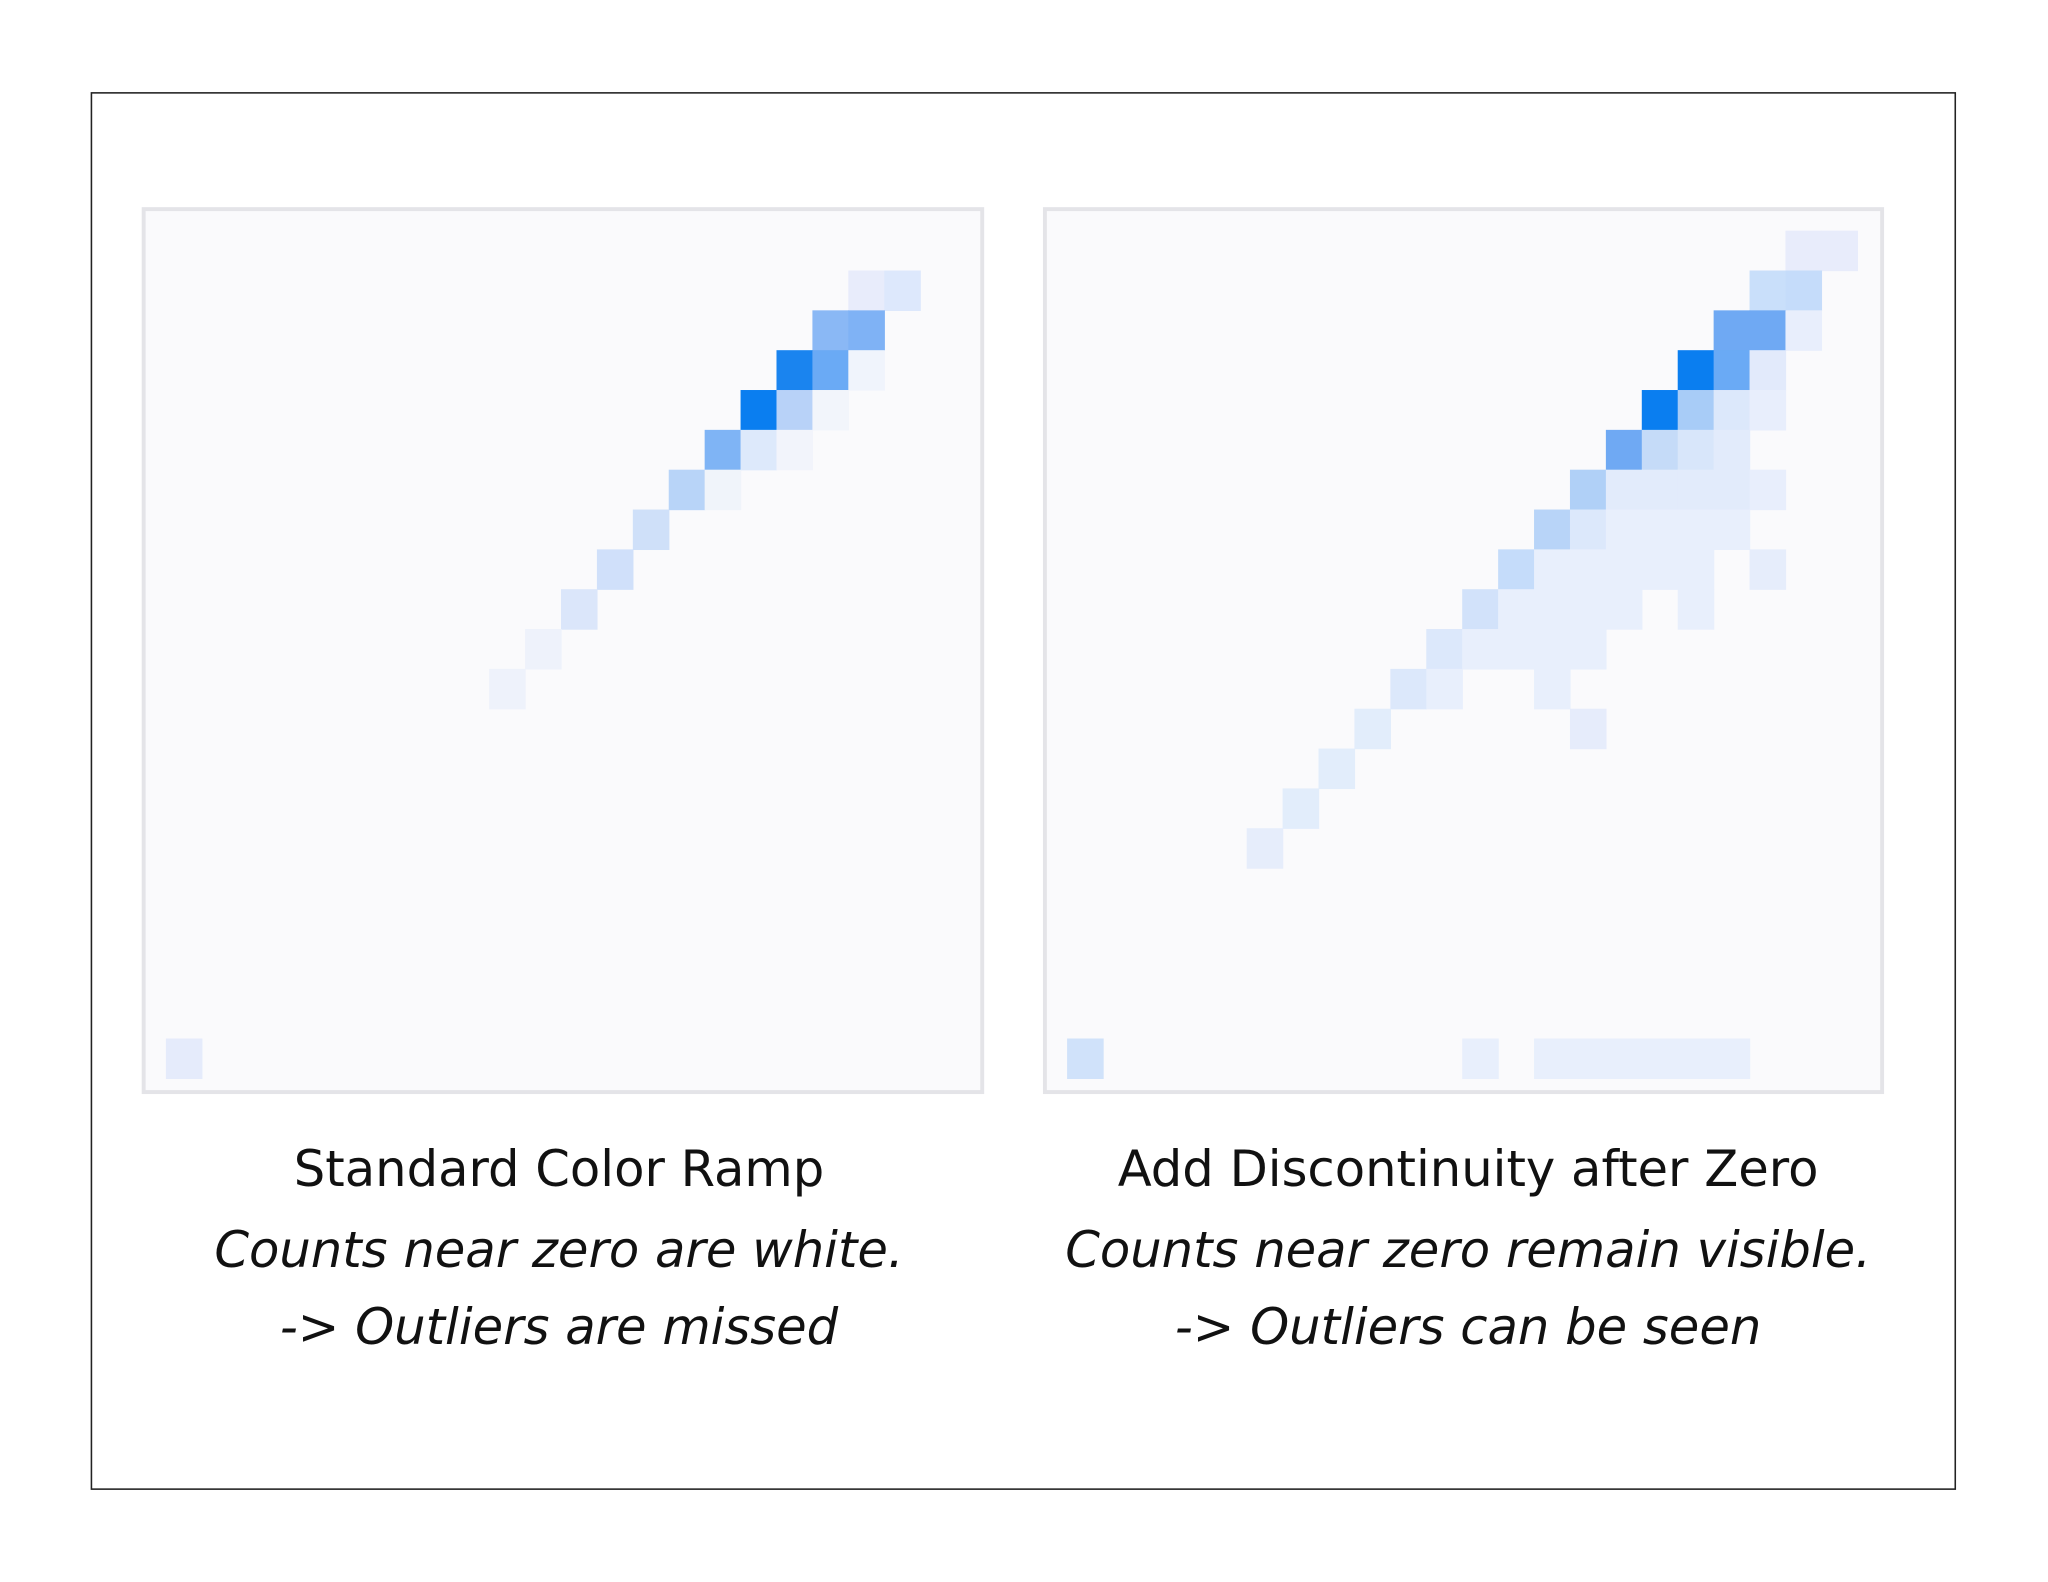 This screenshot has height=1582, width=2048. Describe the element at coordinates (1468, 1250) in the screenshot. I see `right-line-1: Counts near zero remain visible.` at that location.